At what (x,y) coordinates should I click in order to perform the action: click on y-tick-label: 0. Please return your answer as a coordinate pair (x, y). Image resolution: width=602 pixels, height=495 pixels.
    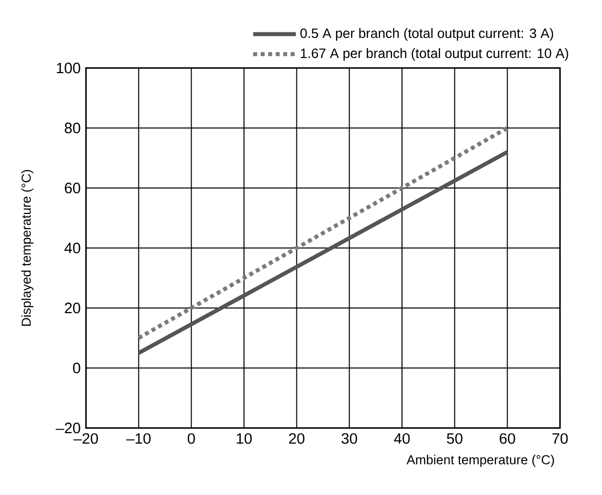
    Looking at the image, I should click on (76, 368).